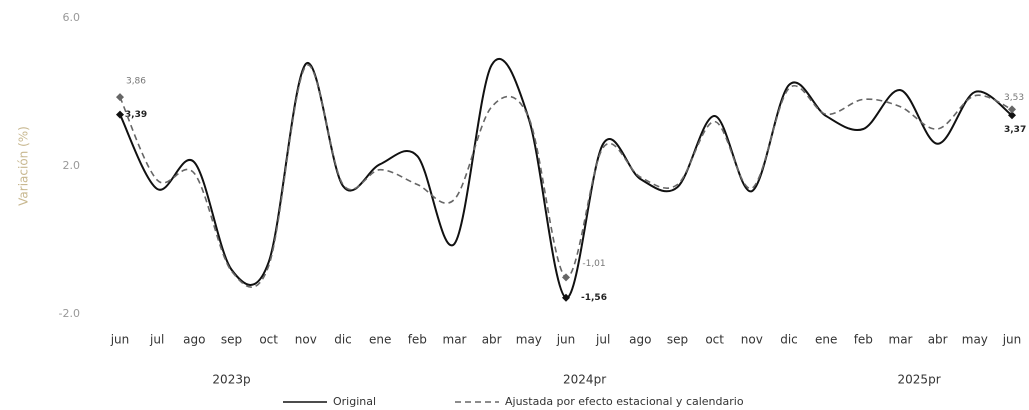 The height and width of the screenshot is (410, 1029). Describe the element at coordinates (231, 380) in the screenshot. I see `x-group-label: 2023p` at that location.